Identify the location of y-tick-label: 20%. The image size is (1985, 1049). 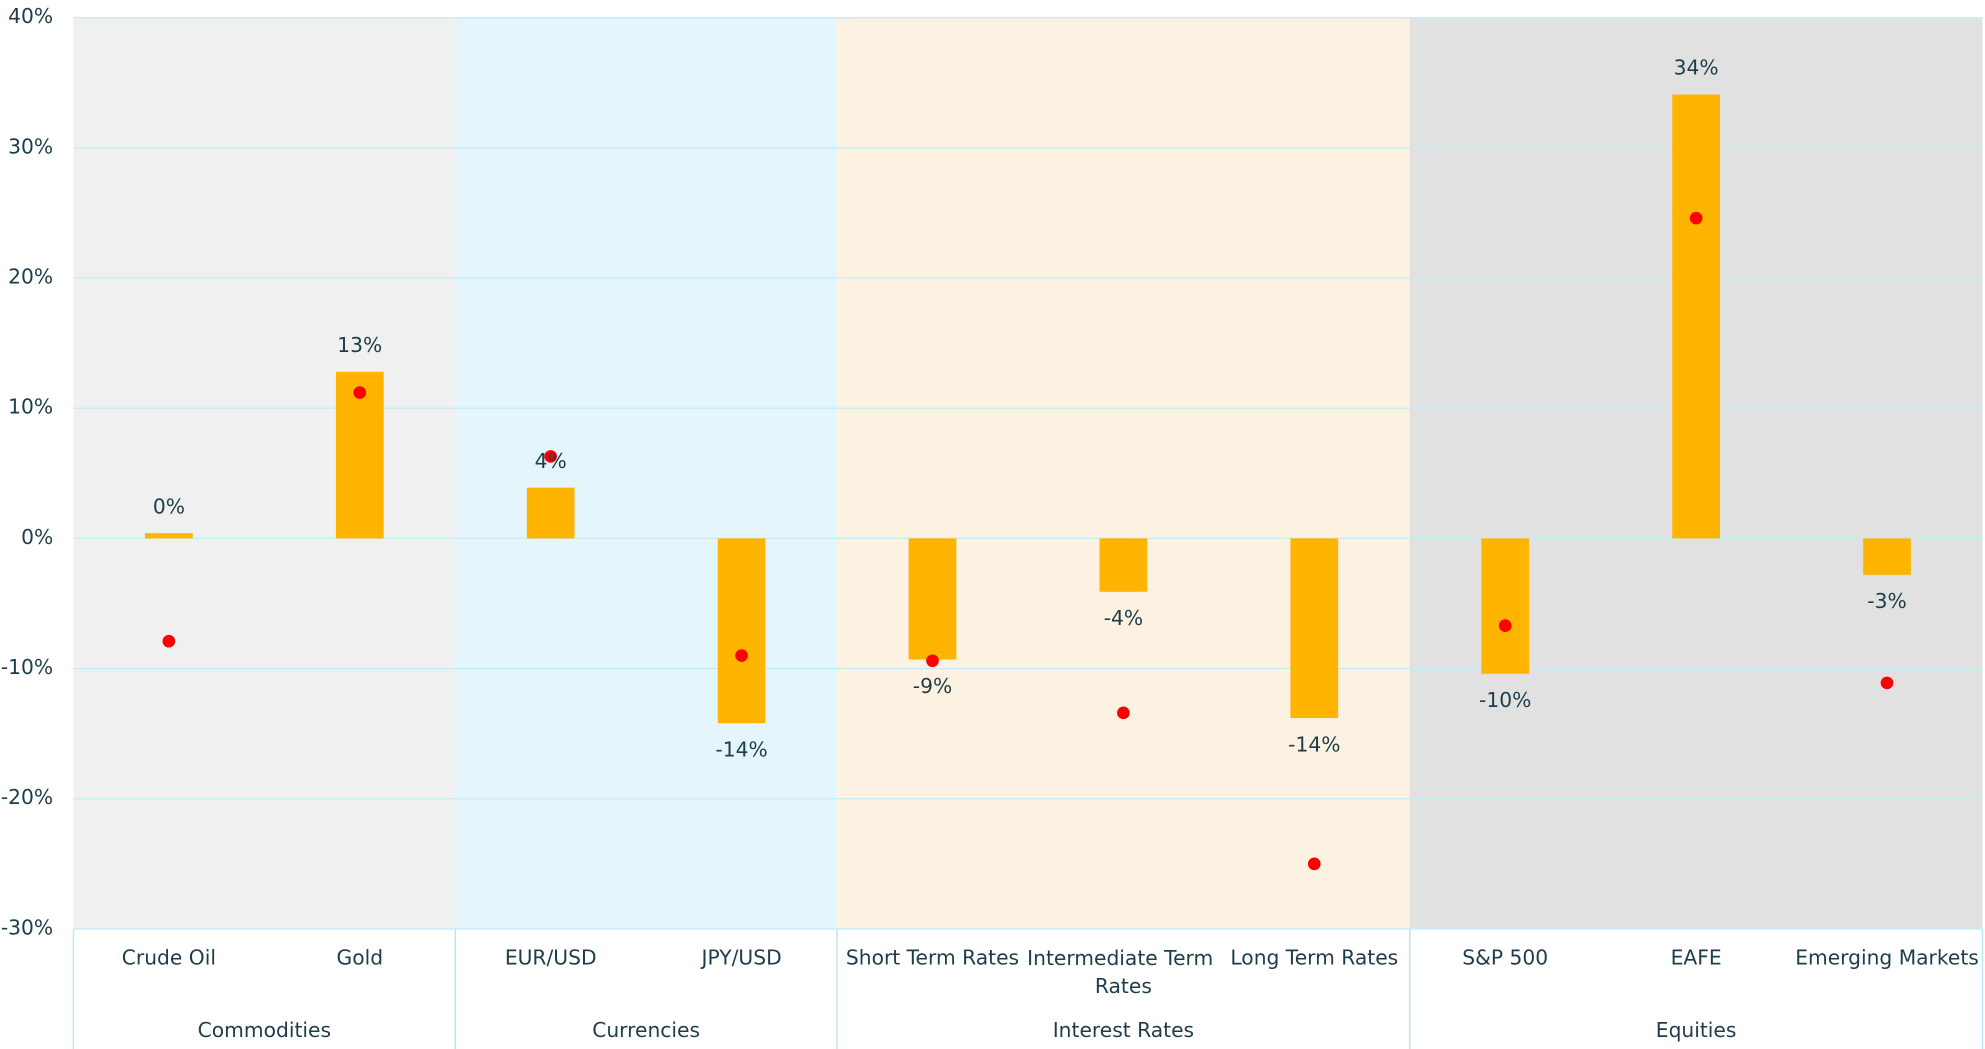
(30, 277).